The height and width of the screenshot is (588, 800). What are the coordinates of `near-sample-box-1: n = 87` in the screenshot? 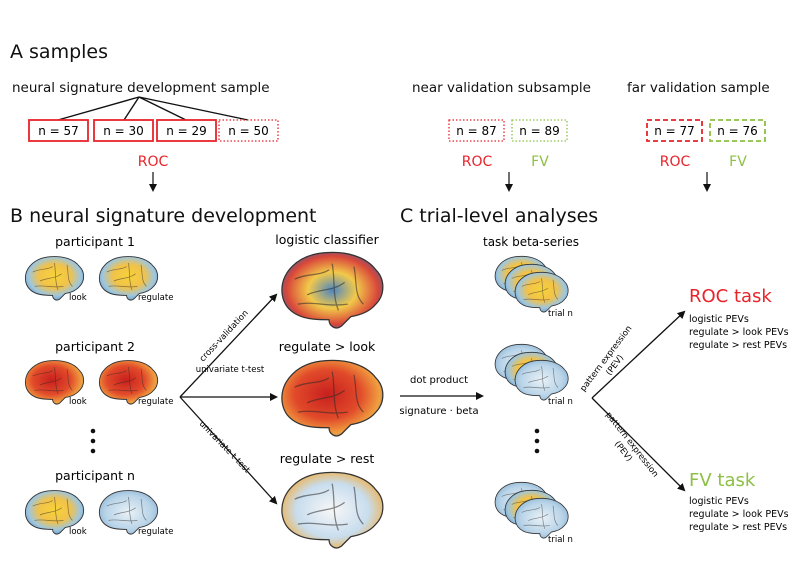 It's located at (476, 130).